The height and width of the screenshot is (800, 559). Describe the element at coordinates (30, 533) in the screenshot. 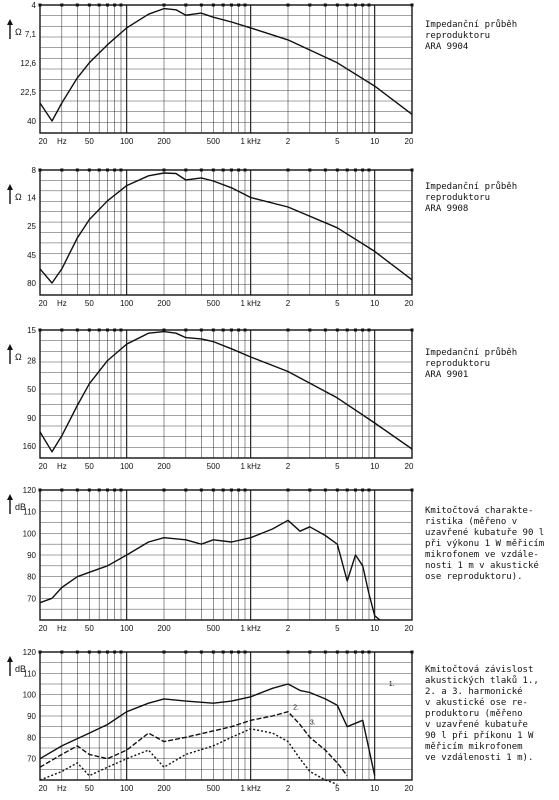

I see `y-tick-label: 100` at that location.